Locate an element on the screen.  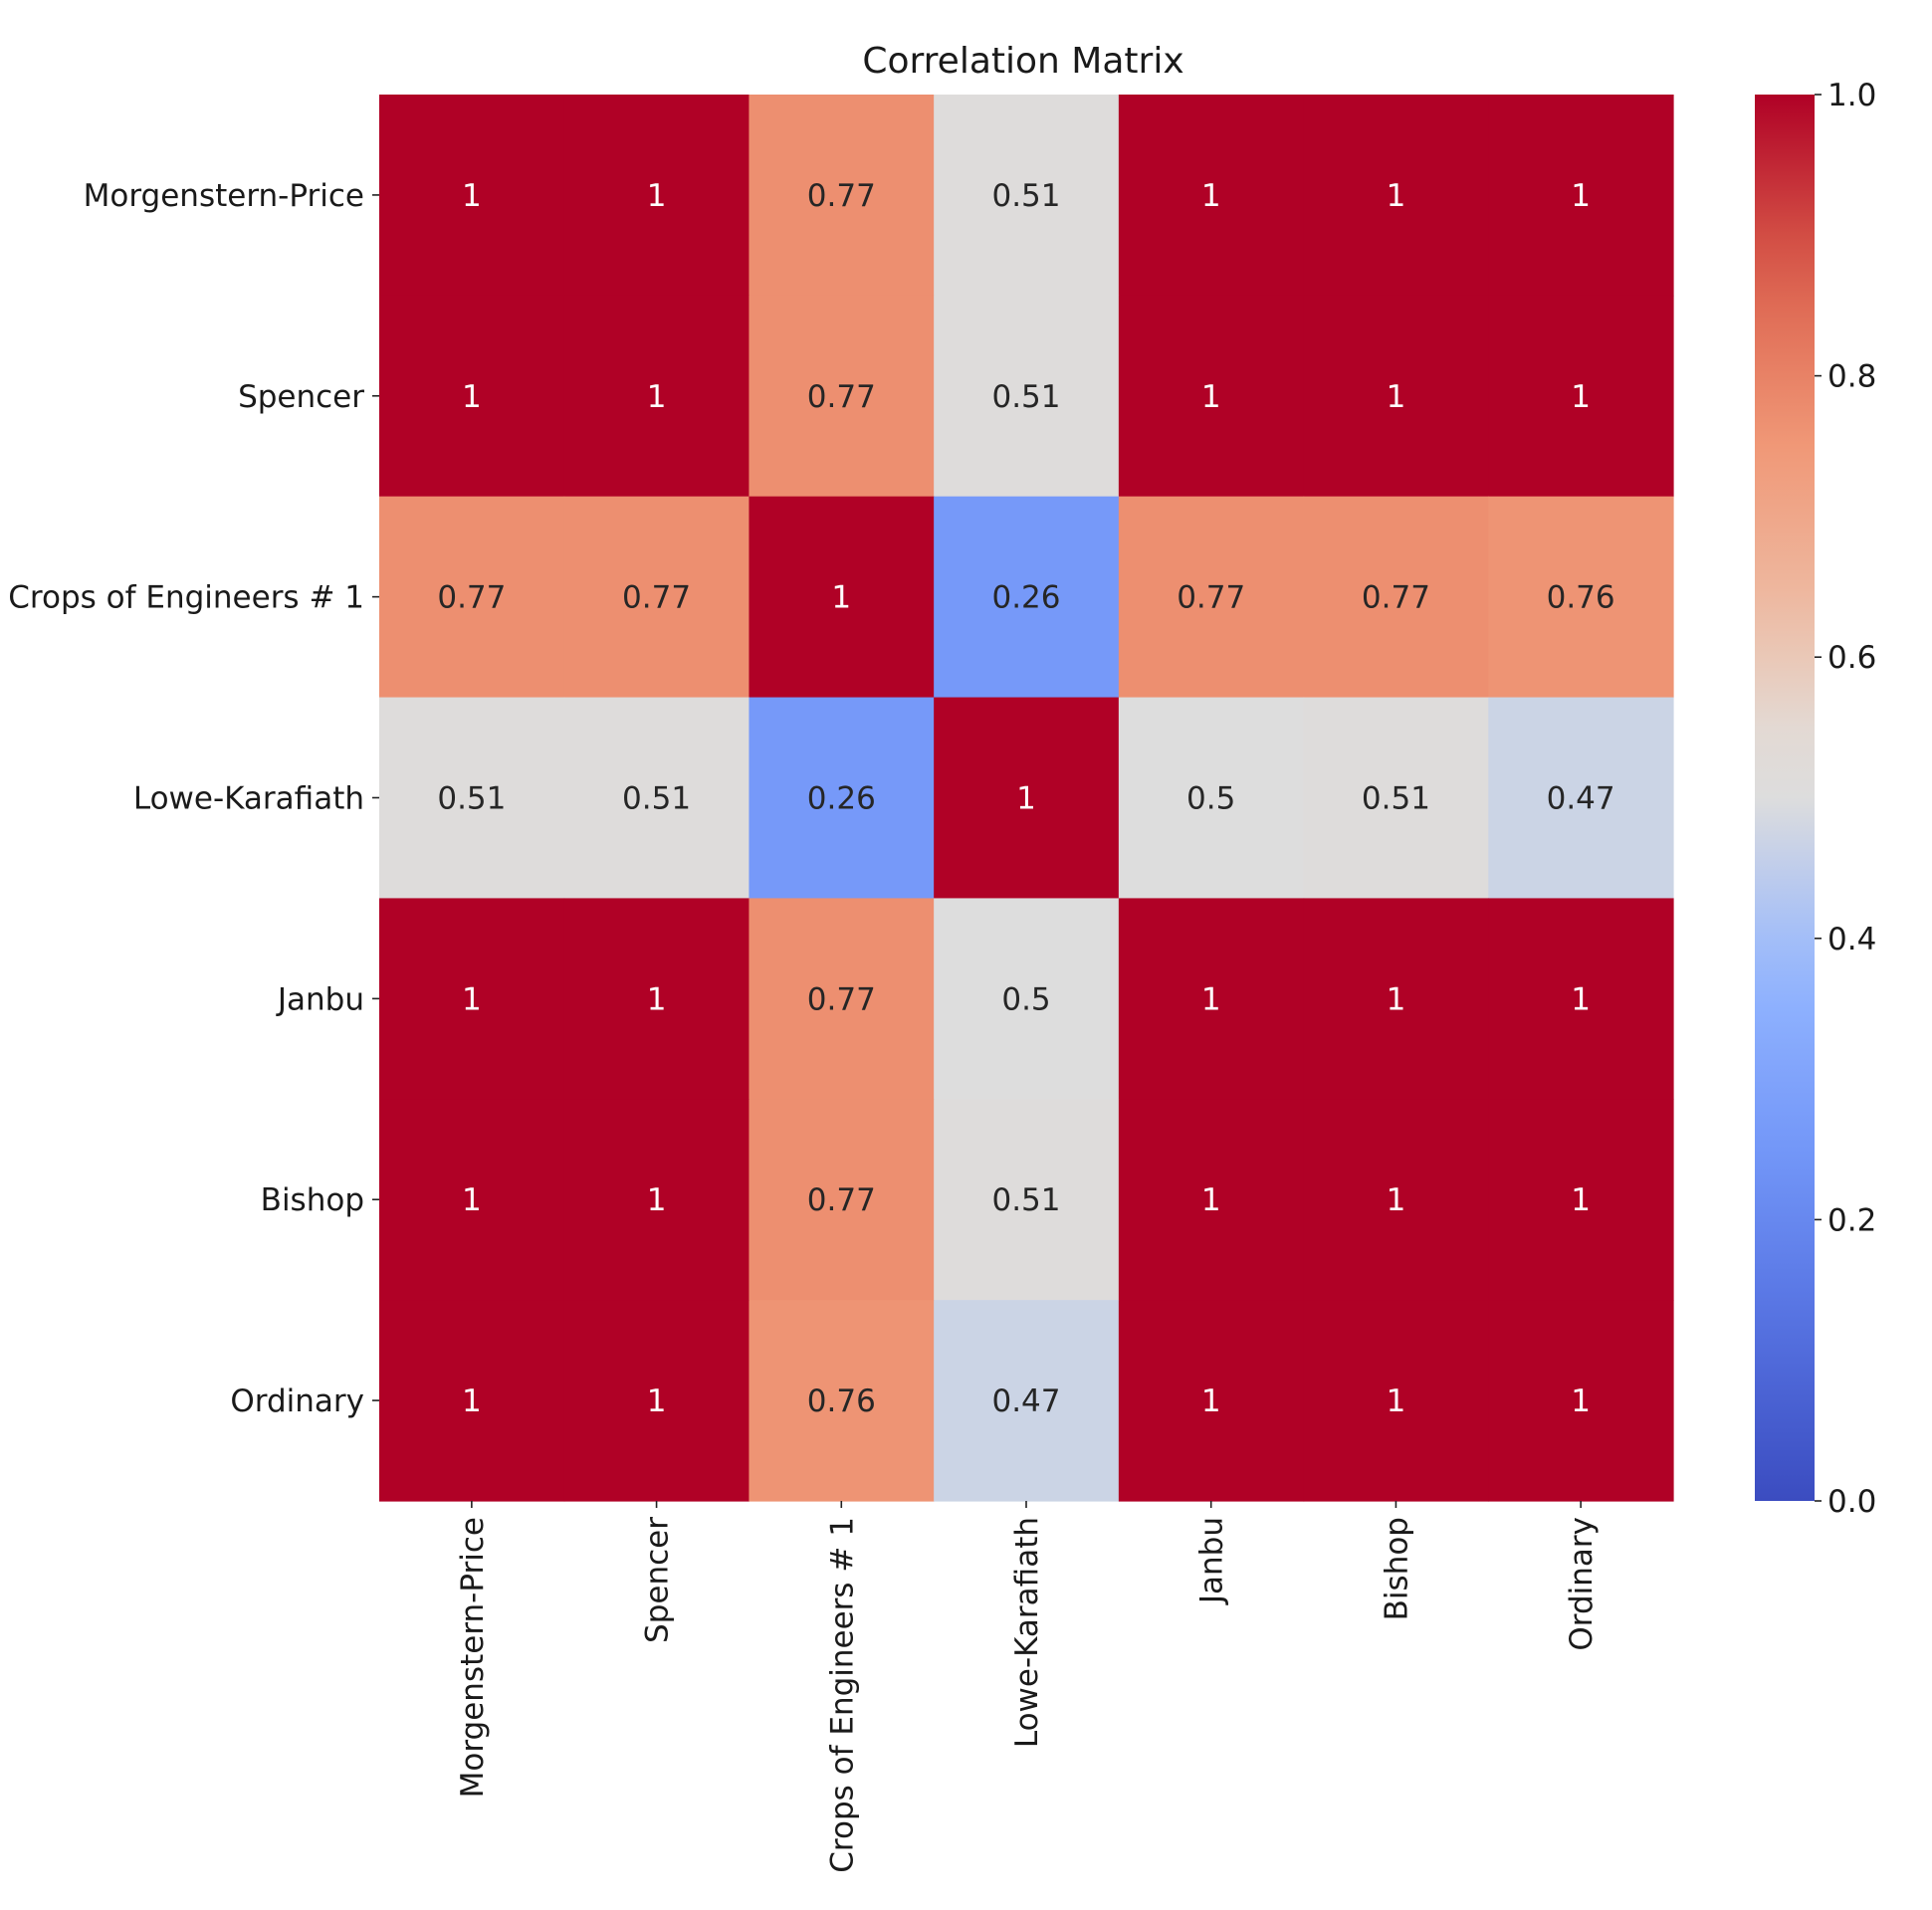
colorbar: 0.0 0.2 0.4 0.6 0.8 1.0 is located at coordinates (1815, 799).